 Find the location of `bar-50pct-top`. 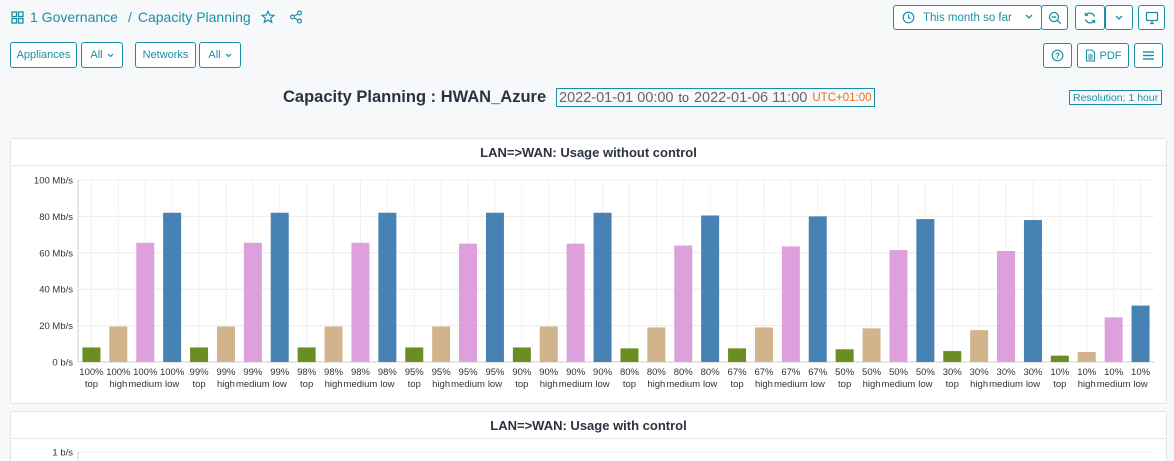

bar-50pct-top is located at coordinates (844, 355).